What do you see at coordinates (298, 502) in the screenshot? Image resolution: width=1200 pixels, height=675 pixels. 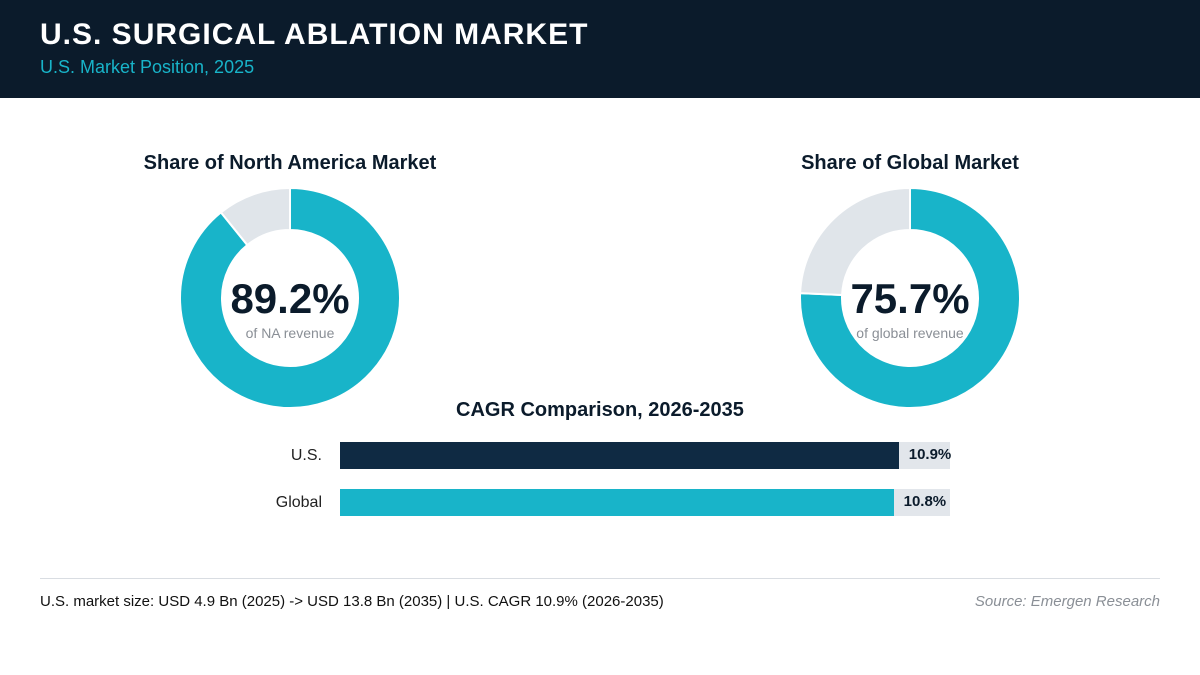 I see `bar-label-global: Global` at bounding box center [298, 502].